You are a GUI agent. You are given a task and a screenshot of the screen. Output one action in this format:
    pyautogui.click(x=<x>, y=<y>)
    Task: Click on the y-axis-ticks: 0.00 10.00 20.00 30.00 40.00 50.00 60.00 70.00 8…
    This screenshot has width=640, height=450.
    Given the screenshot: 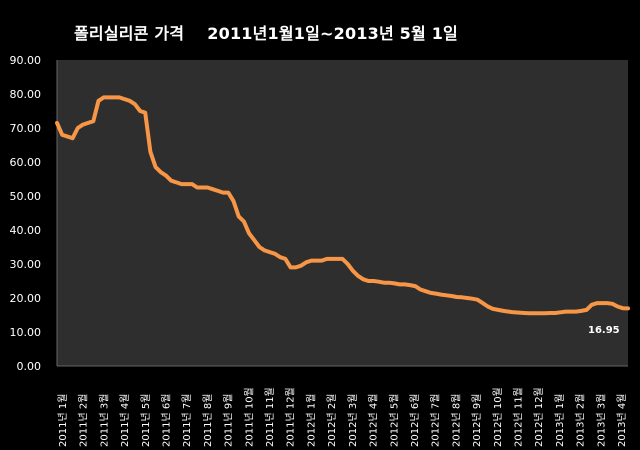 What is the action you would take?
    pyautogui.click(x=26, y=213)
    